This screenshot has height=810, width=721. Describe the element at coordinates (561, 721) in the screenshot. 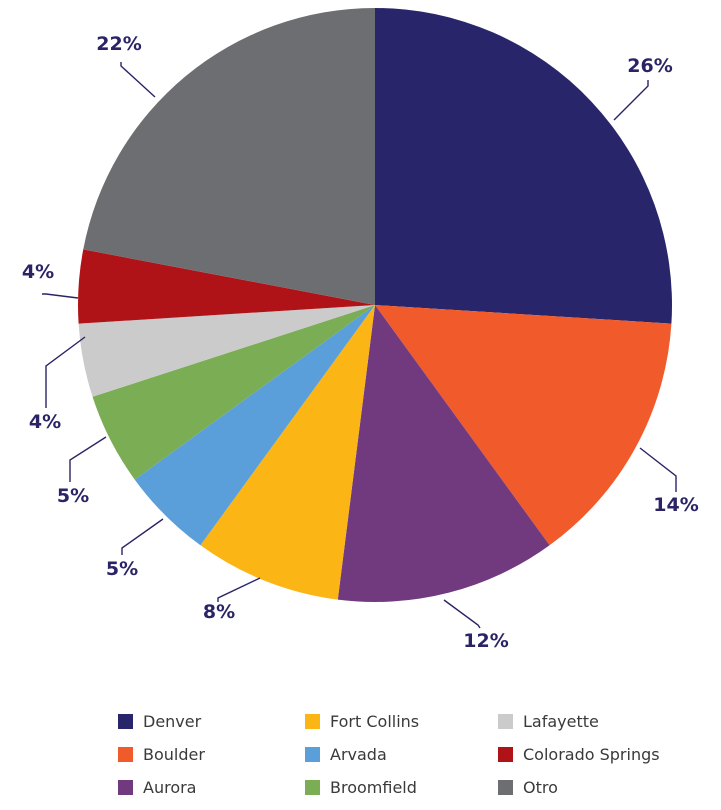

I see `legend-label-lafayette: Lafayette` at that location.